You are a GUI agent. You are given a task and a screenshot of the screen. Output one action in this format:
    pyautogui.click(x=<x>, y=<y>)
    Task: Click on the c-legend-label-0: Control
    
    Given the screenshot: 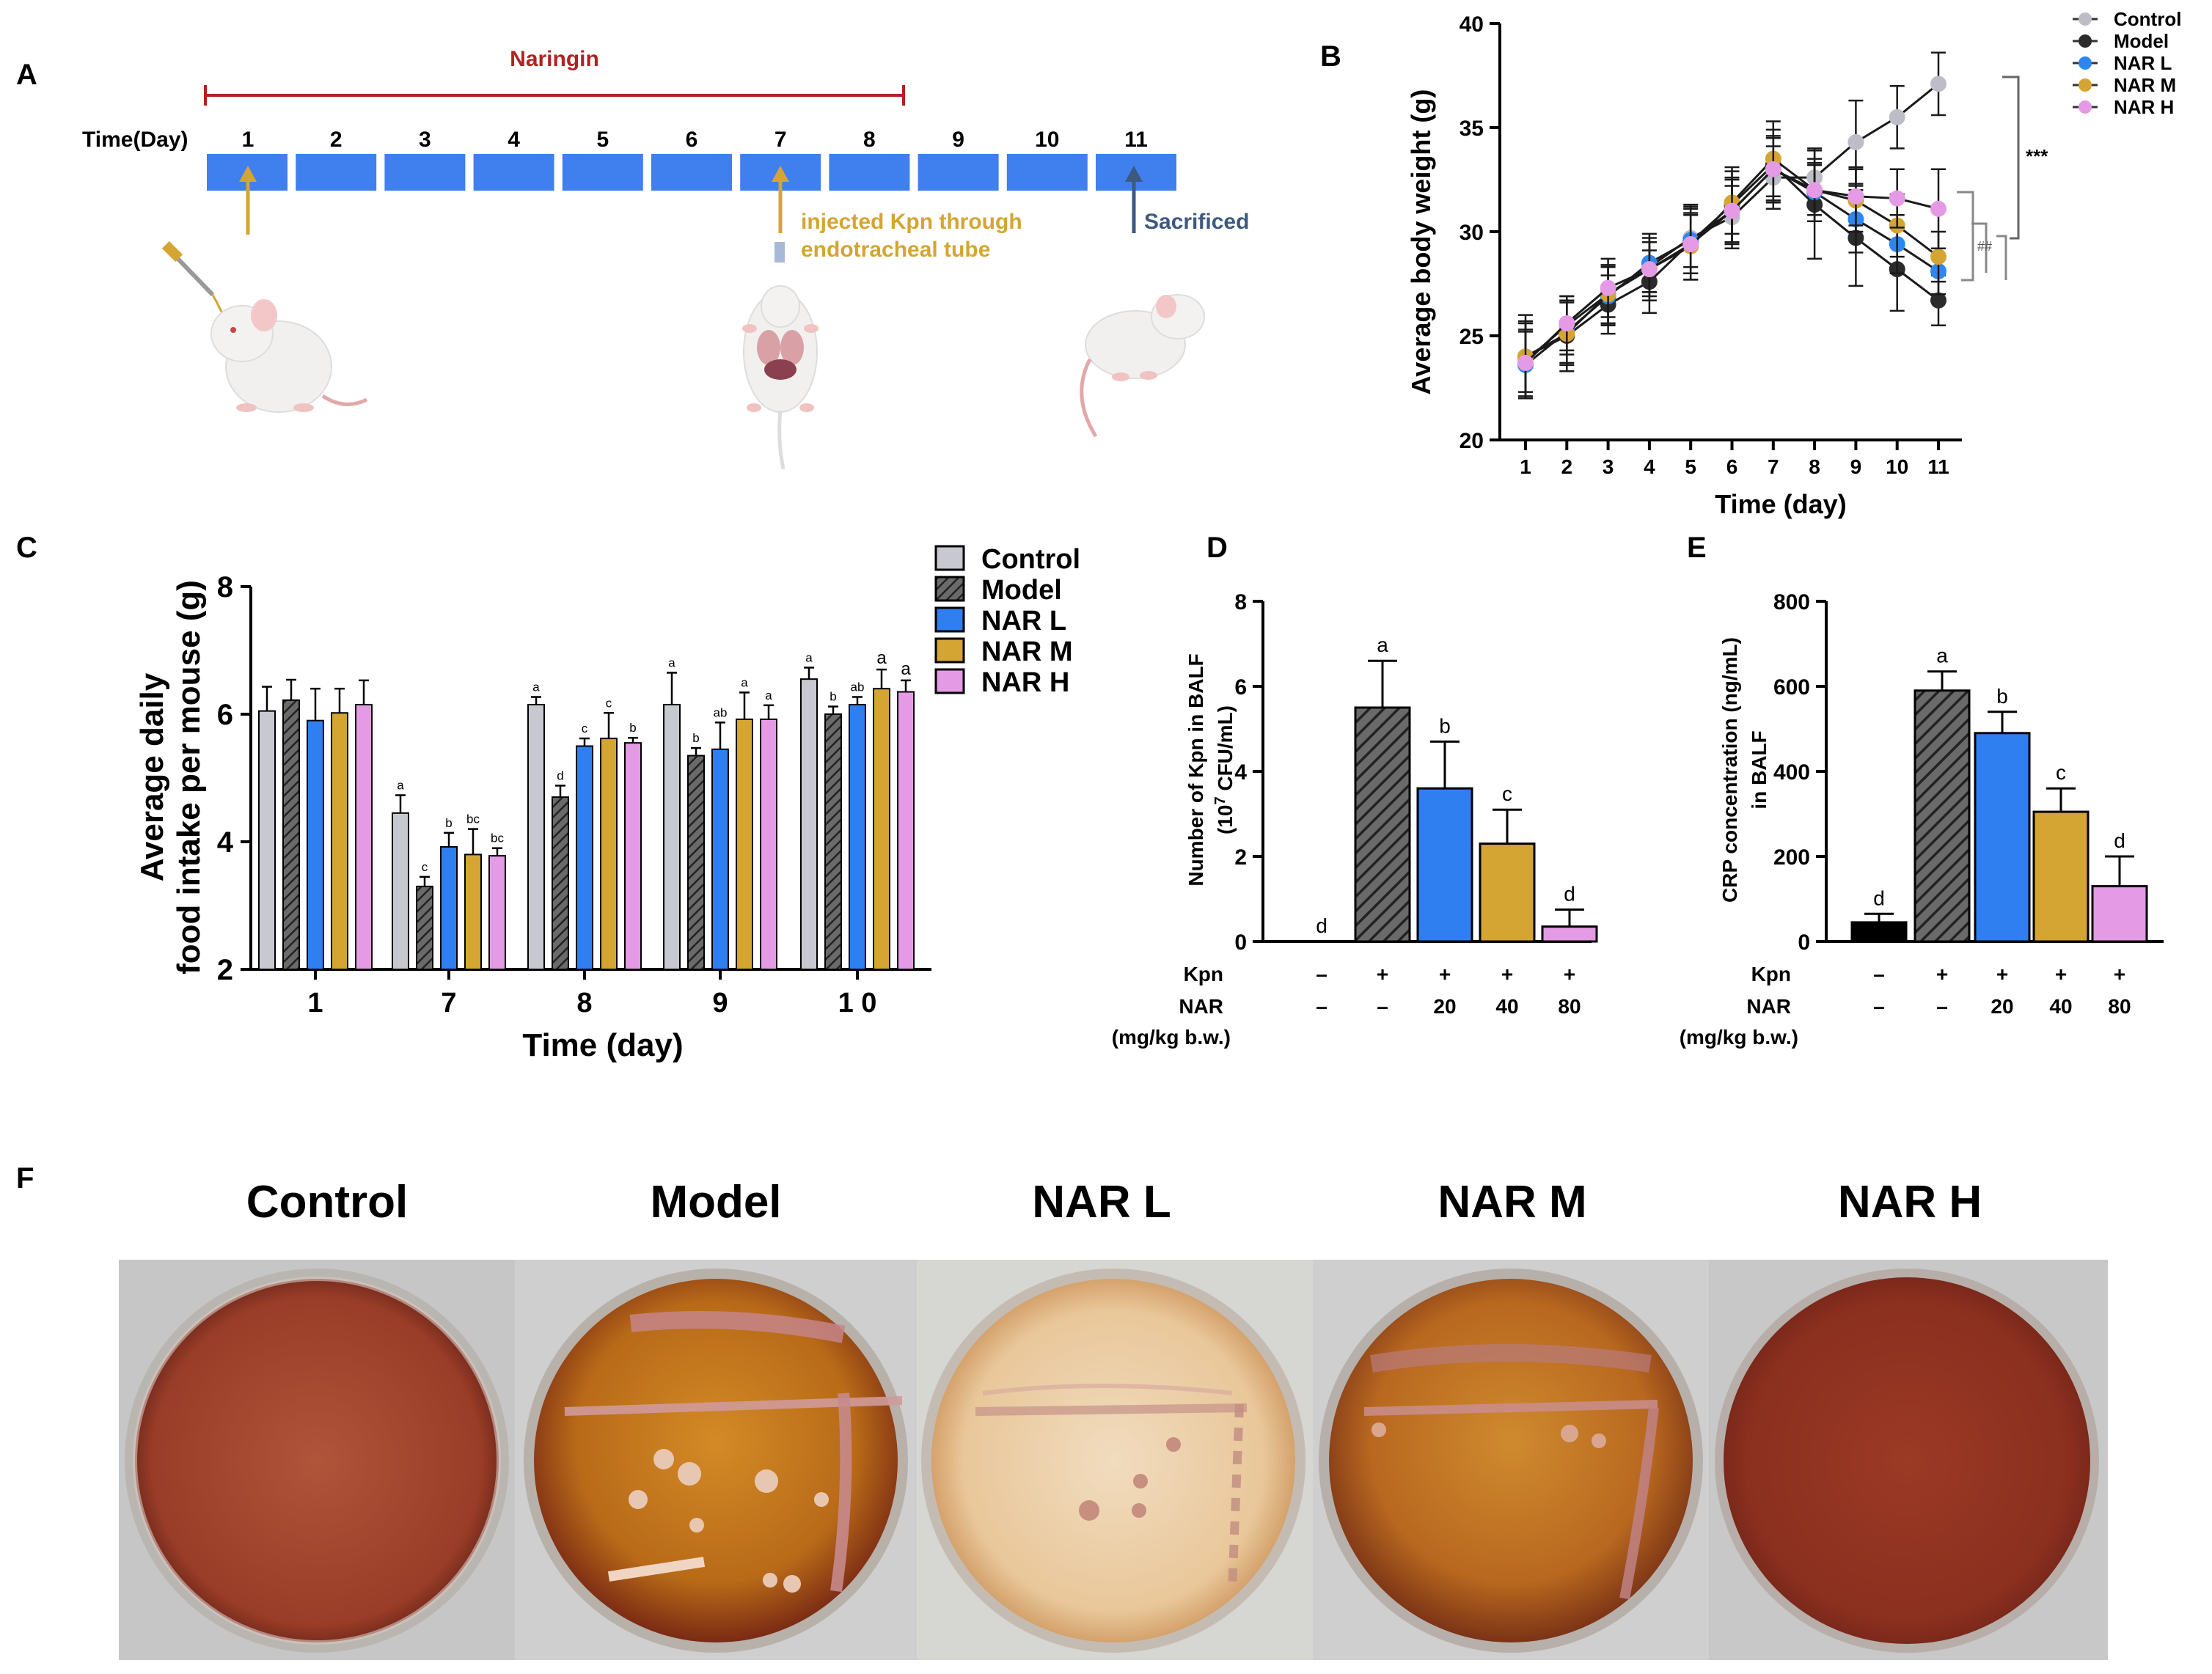 What is the action you would take?
    pyautogui.click(x=1030, y=559)
    